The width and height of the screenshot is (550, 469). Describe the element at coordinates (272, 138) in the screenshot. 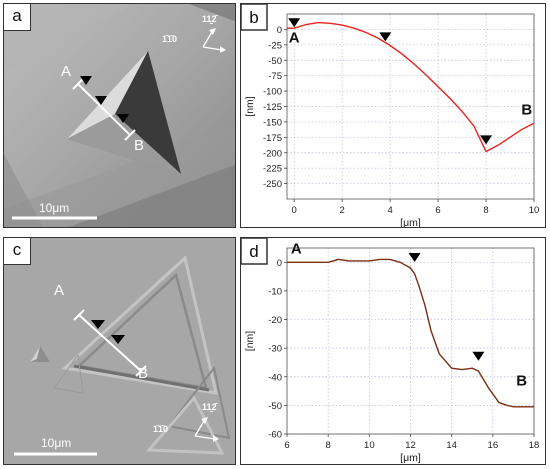

I see `y-tick-label: -175` at that location.